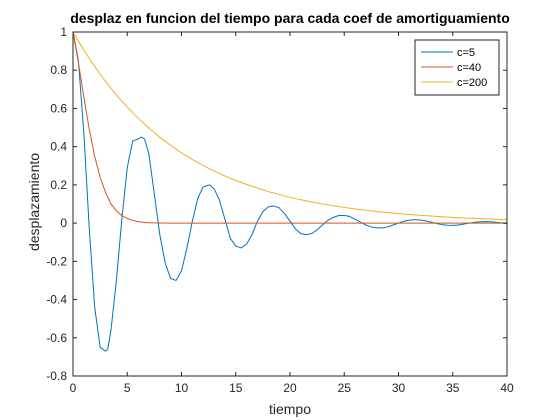 This screenshot has height=420, width=560. I want to click on y-tick-label: -0.6, so click(56, 338).